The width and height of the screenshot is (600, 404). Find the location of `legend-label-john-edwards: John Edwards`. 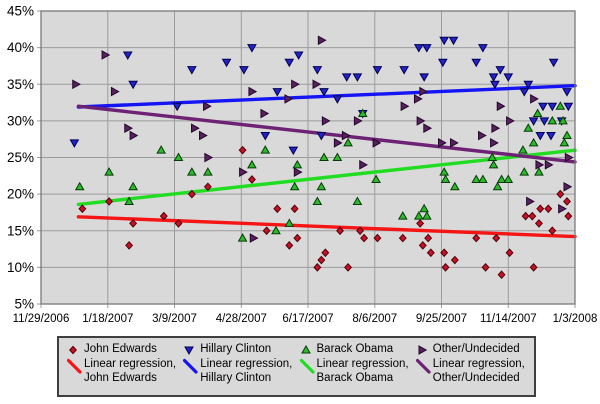

legend-label-john-edwards: John Edwards is located at coordinates (120, 349).